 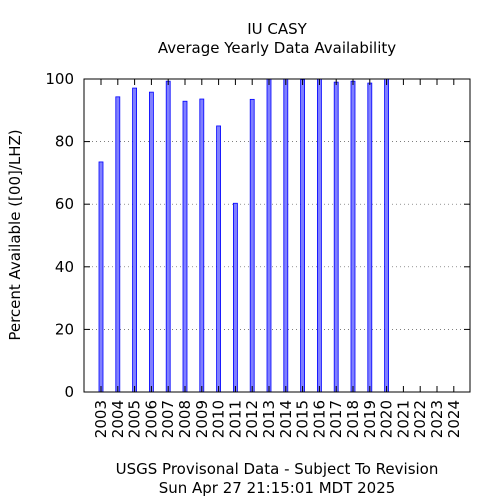 What do you see at coordinates (277, 29) in the screenshot?
I see `chart-title: IU CASY` at bounding box center [277, 29].